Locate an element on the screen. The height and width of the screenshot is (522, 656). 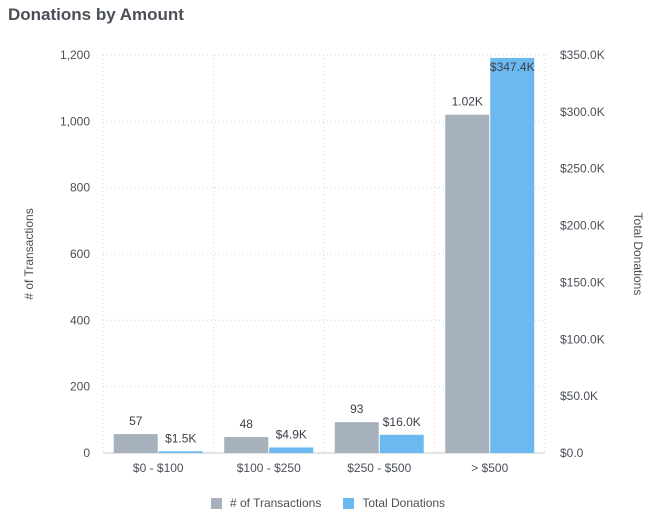
legend-label-total-donations: Total Donations is located at coordinates (404, 503).